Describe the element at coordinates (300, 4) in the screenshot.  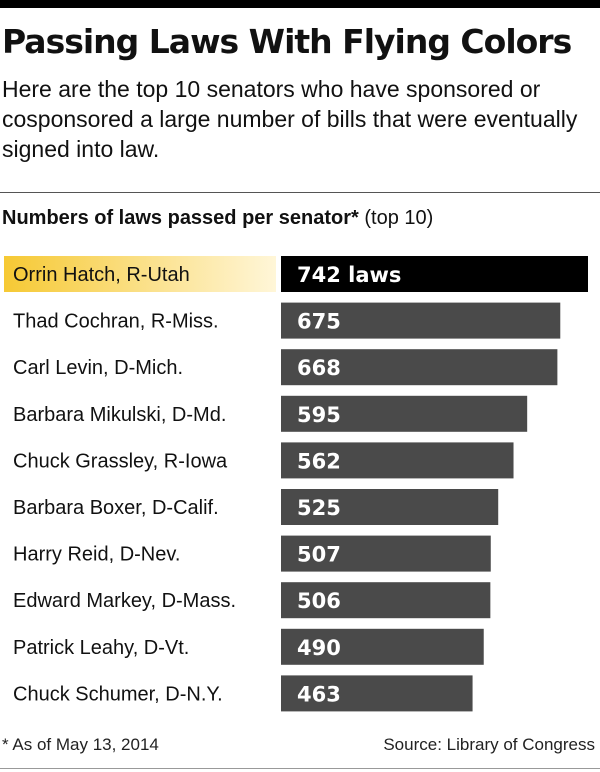
I see `top-rule` at that location.